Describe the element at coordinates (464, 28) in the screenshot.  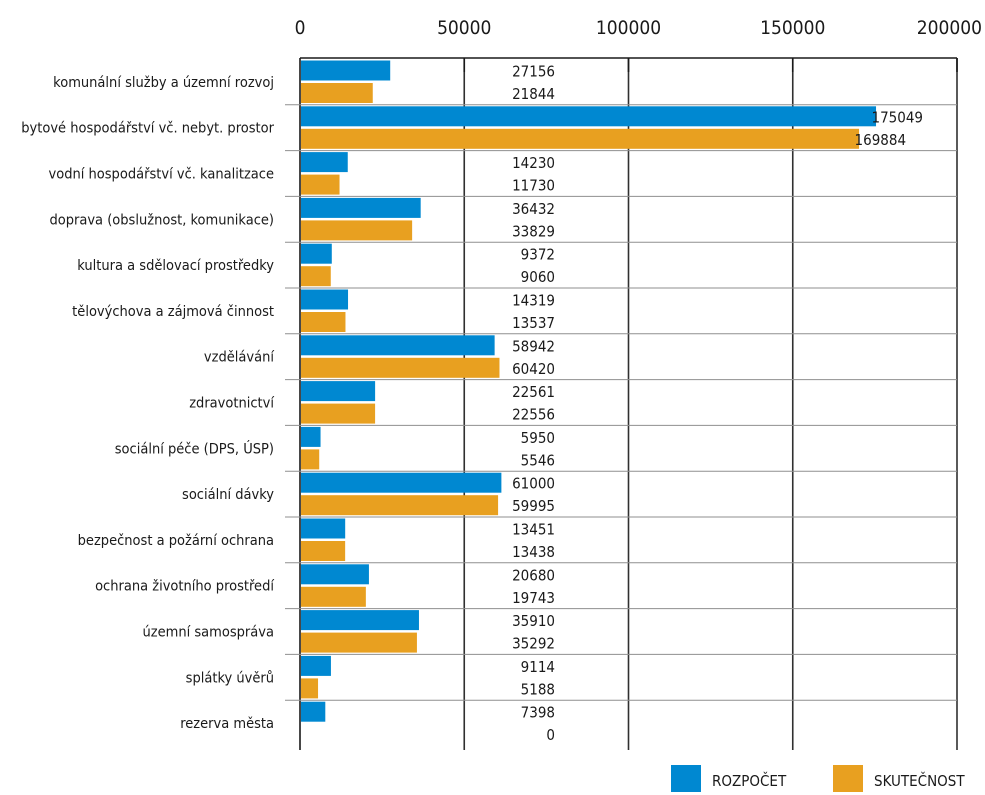
I see `x-tick-label: 50000` at that location.